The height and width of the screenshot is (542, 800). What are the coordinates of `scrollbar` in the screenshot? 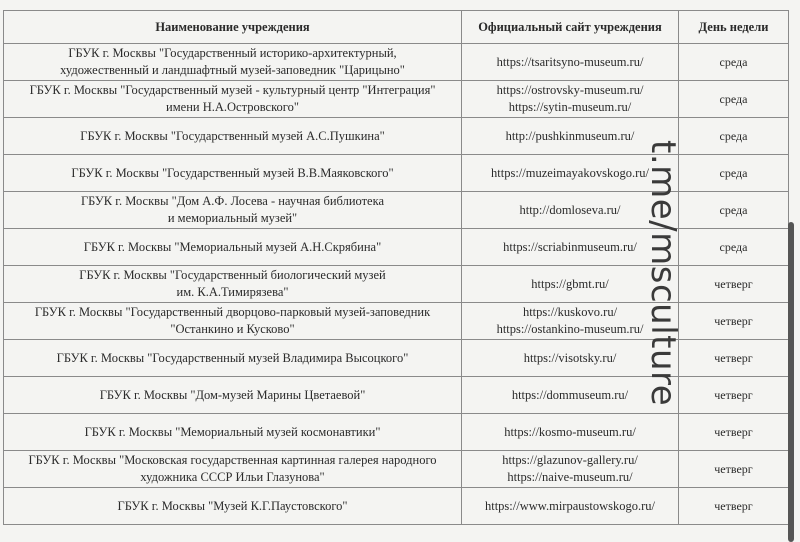 It's located at (791, 382).